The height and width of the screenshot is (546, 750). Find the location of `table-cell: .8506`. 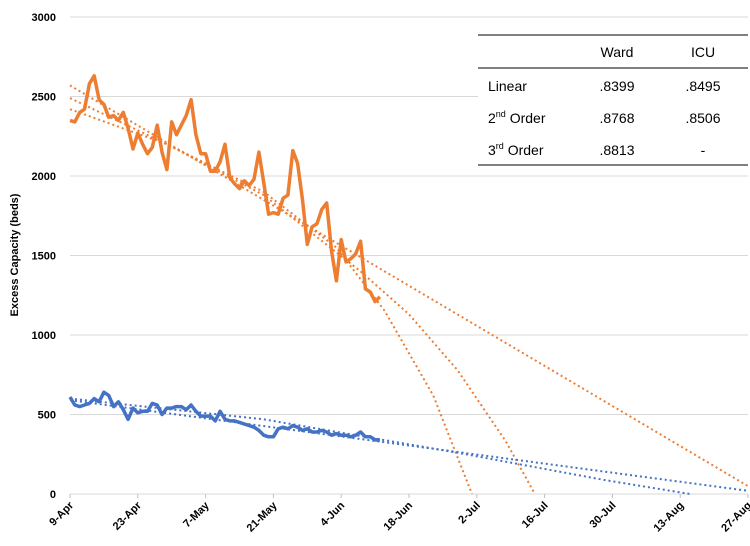

table-cell: .8506 is located at coordinates (702, 118).